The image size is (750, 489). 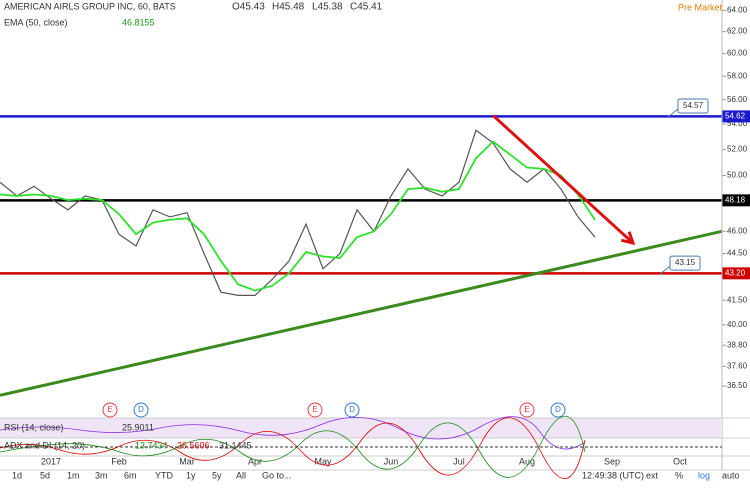 I want to click on rsi-line, so click(x=293, y=433).